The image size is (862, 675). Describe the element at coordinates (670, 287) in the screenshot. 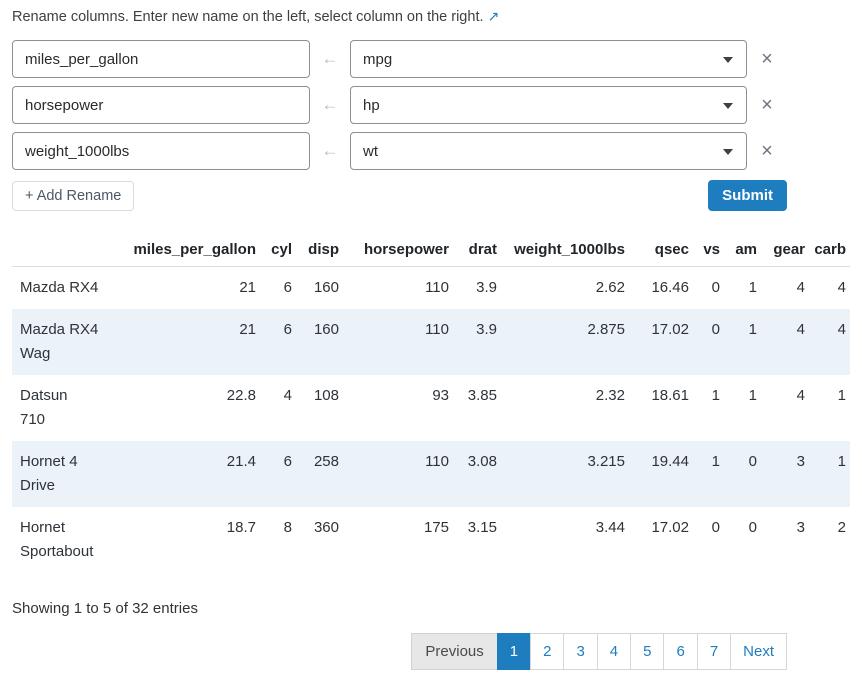

I see `cell: 16.46` at that location.